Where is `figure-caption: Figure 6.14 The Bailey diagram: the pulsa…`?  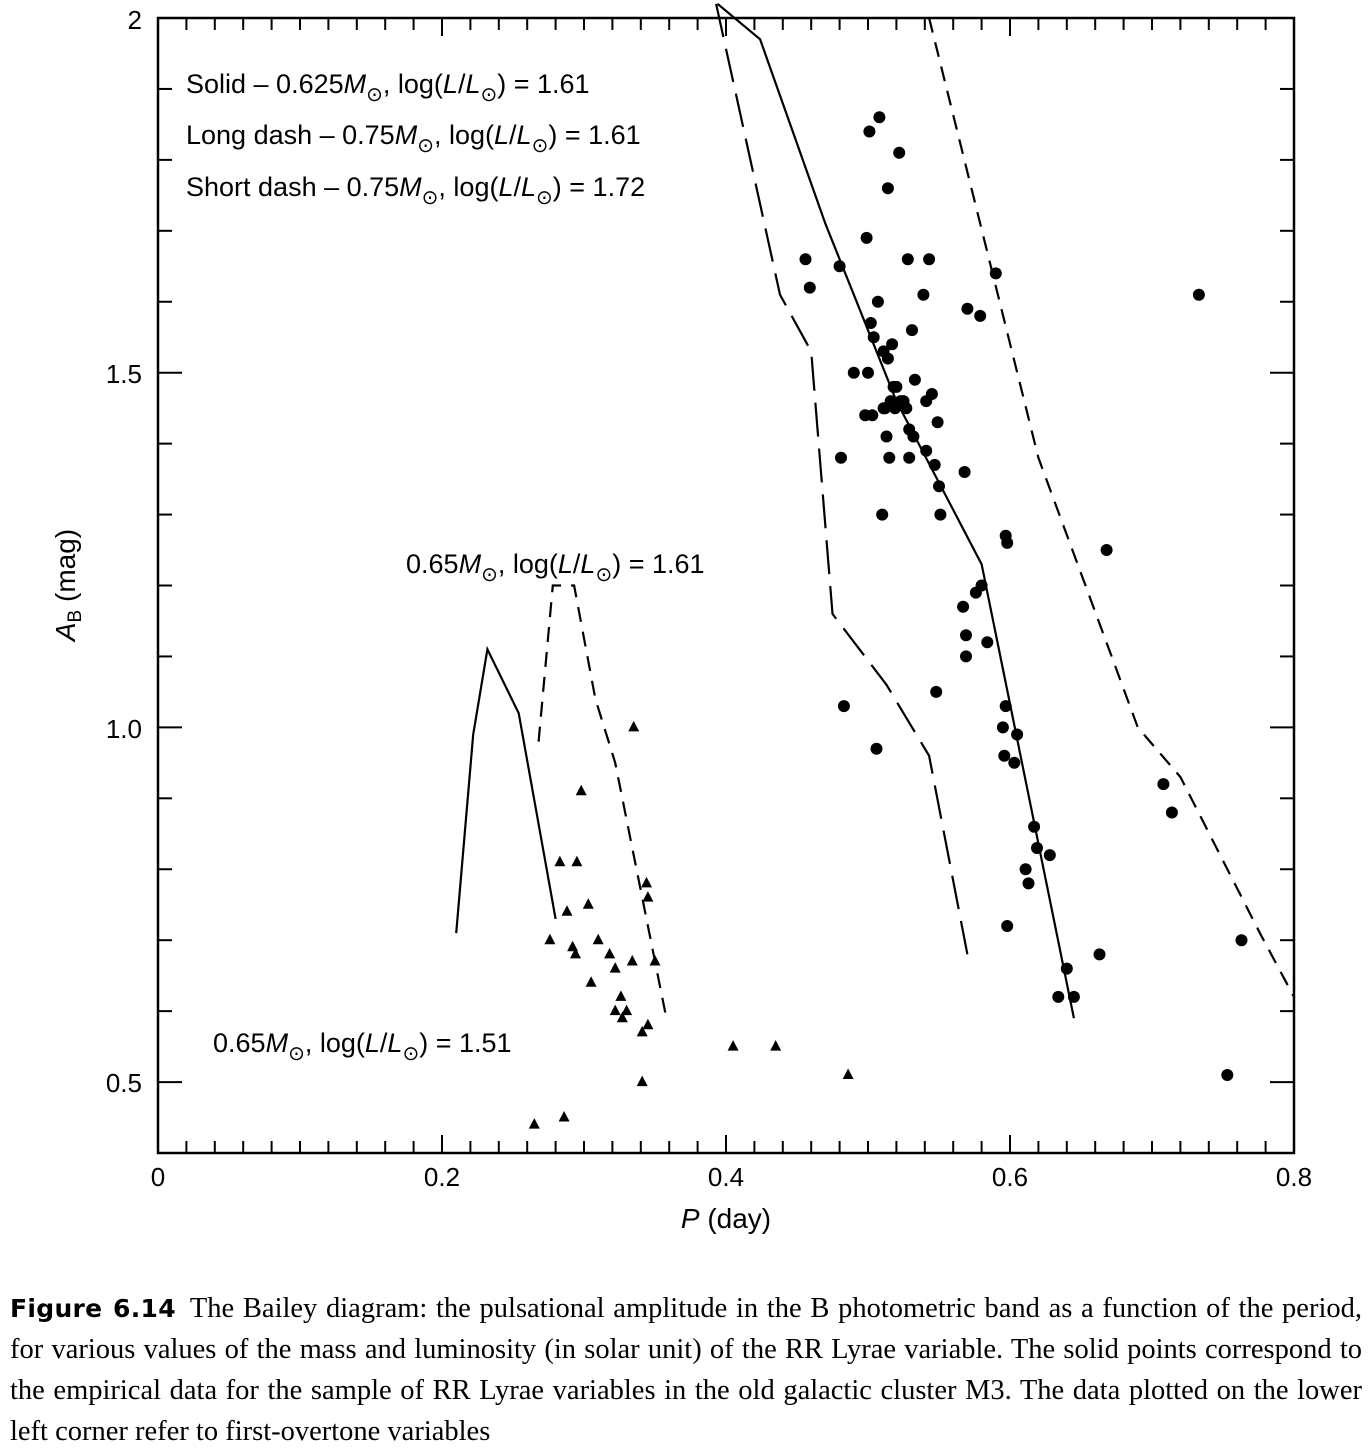 figure-caption: Figure 6.14 The Bailey diagram: the pulsa… is located at coordinates (686, 1370).